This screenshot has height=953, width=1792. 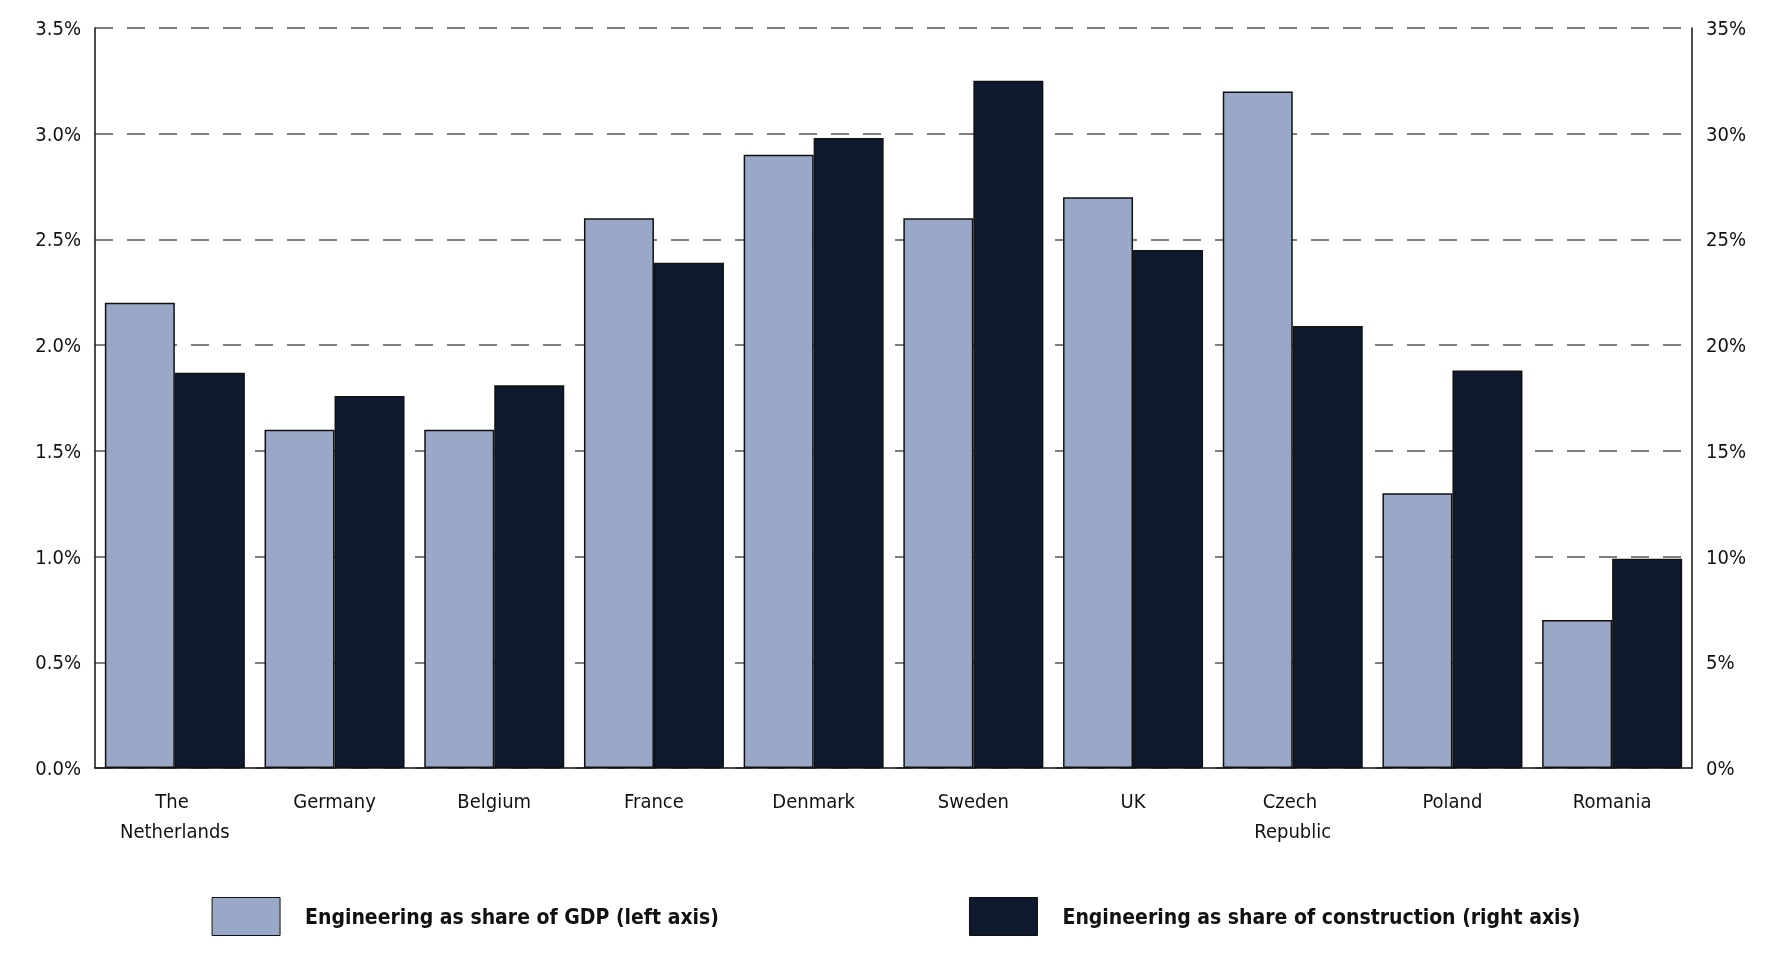 I want to click on x-tick-label: Poland, so click(x=1452, y=801).